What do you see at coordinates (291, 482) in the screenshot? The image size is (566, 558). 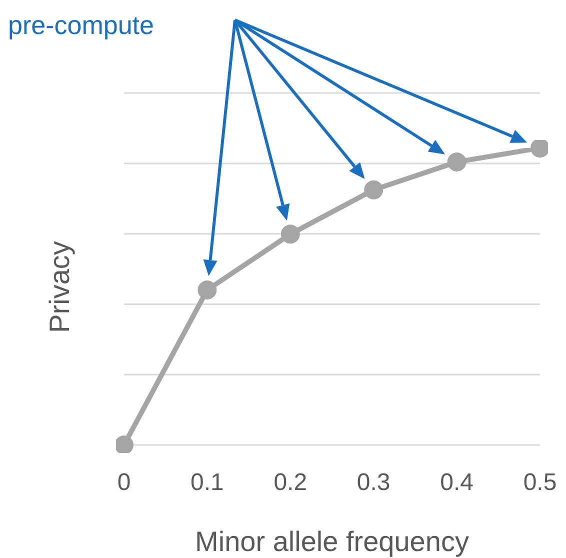 I see `x-tick-label: 0.2` at bounding box center [291, 482].